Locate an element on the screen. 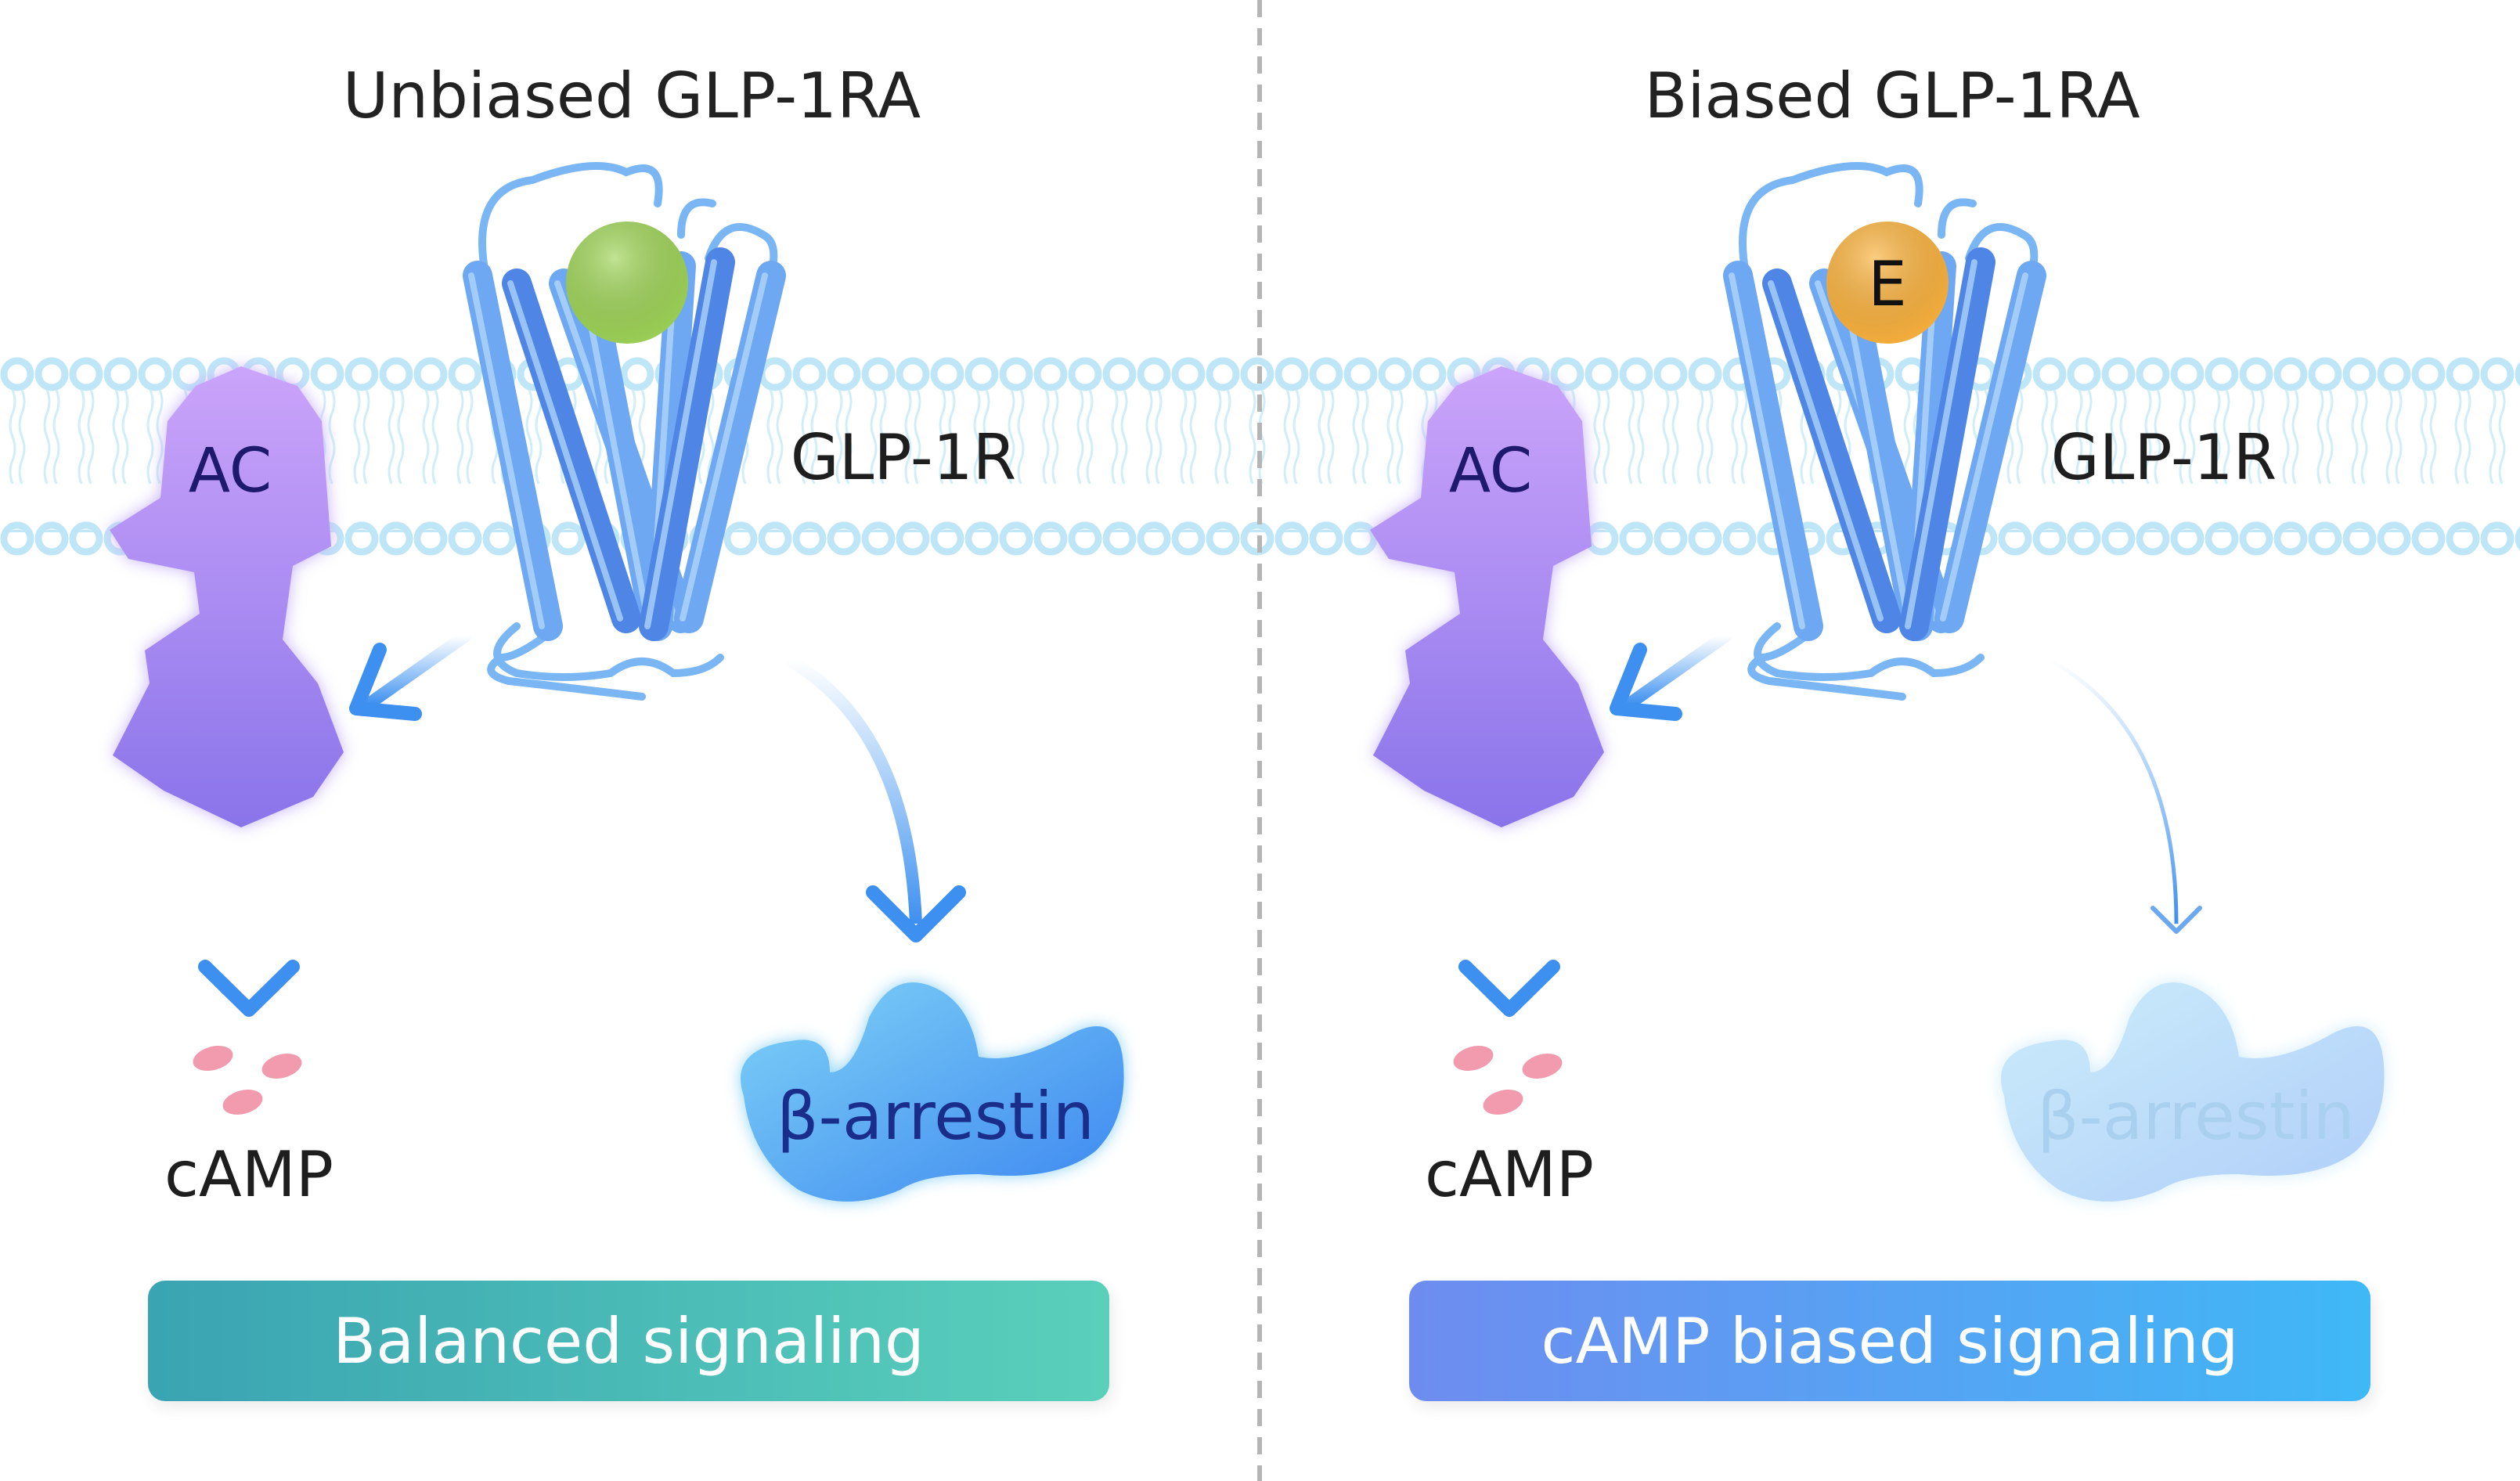 This screenshot has width=2520, height=1481. signaling-banner-label: cAMP biased signaling is located at coordinates (1890, 1341).